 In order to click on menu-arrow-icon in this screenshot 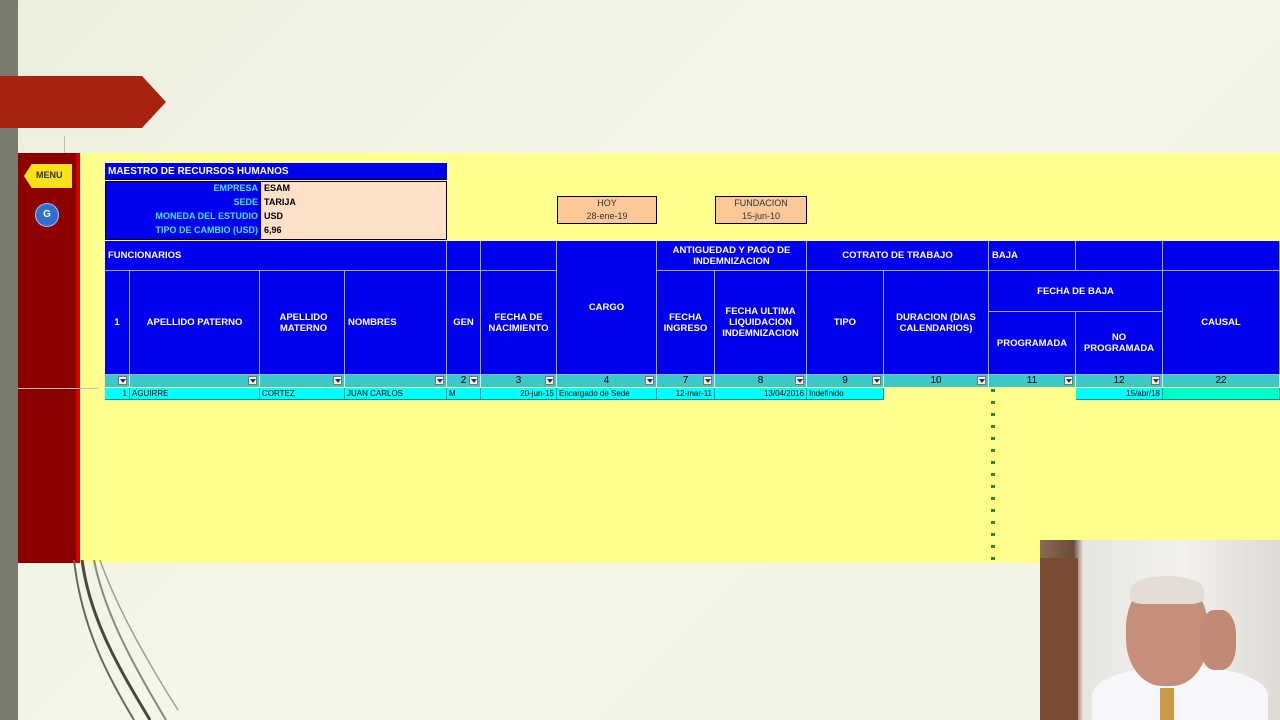, I will do `click(48, 176)`.